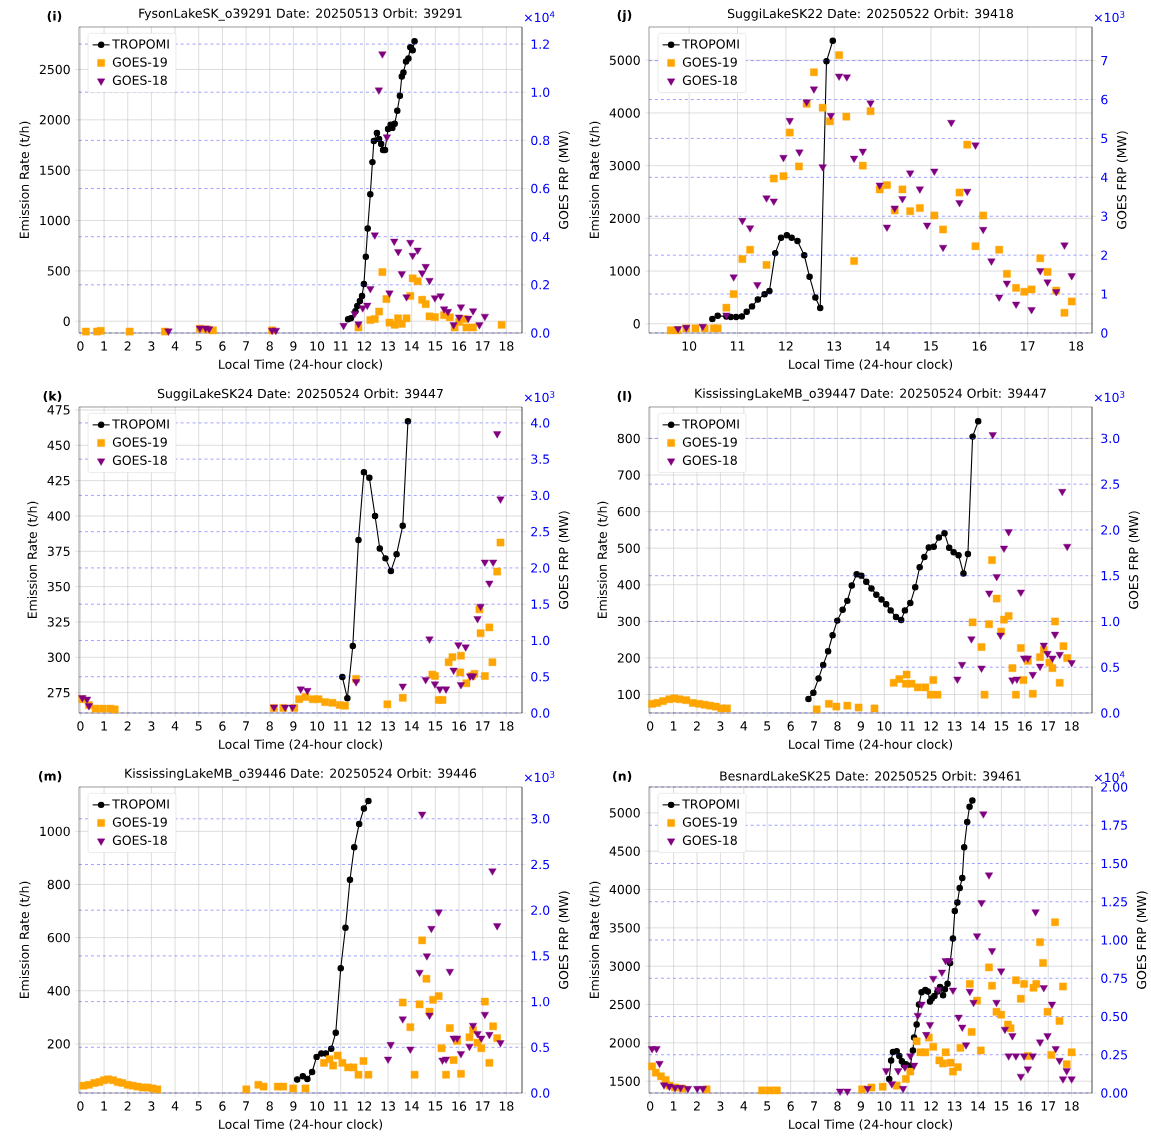 The image size is (1151, 1139). What do you see at coordinates (1104, 333) in the screenshot?
I see `y2-tick-label: 0` at bounding box center [1104, 333].